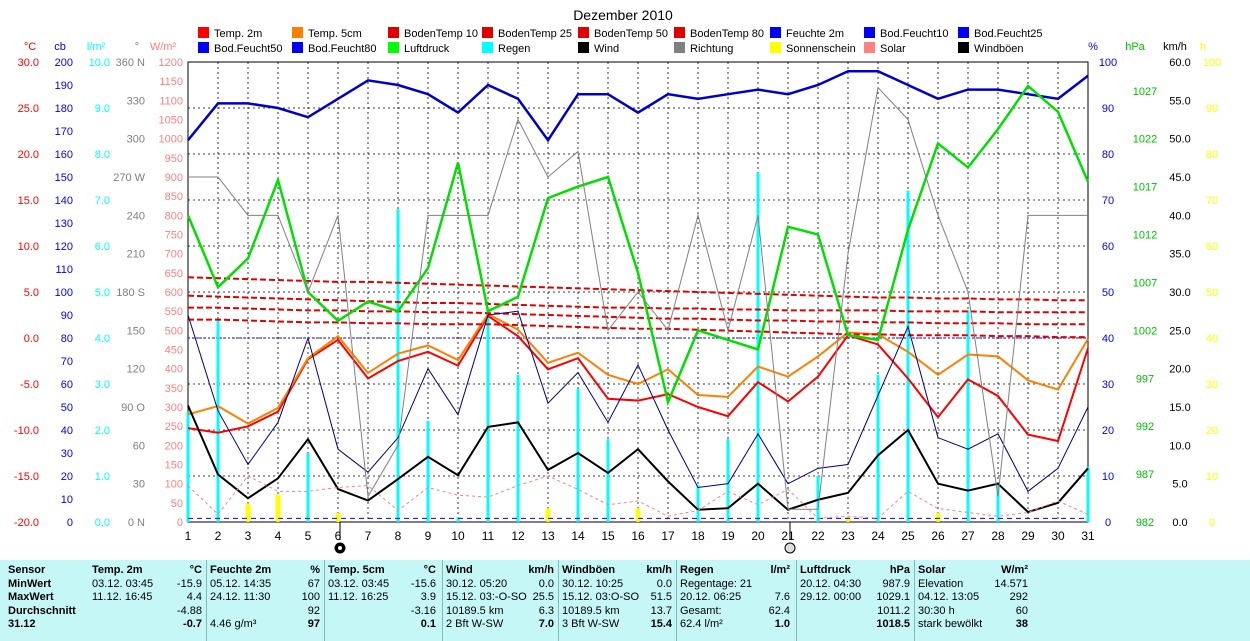  What do you see at coordinates (638, 536) in the screenshot?
I see `x-tick-label: 16` at bounding box center [638, 536].